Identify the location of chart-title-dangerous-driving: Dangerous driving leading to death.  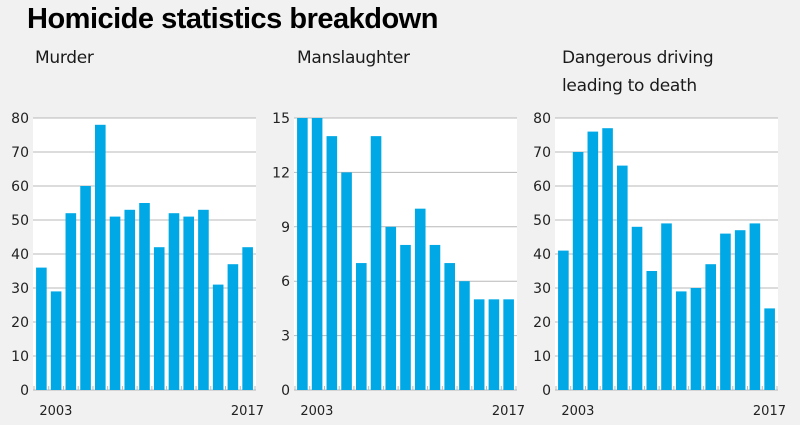
(638, 72).